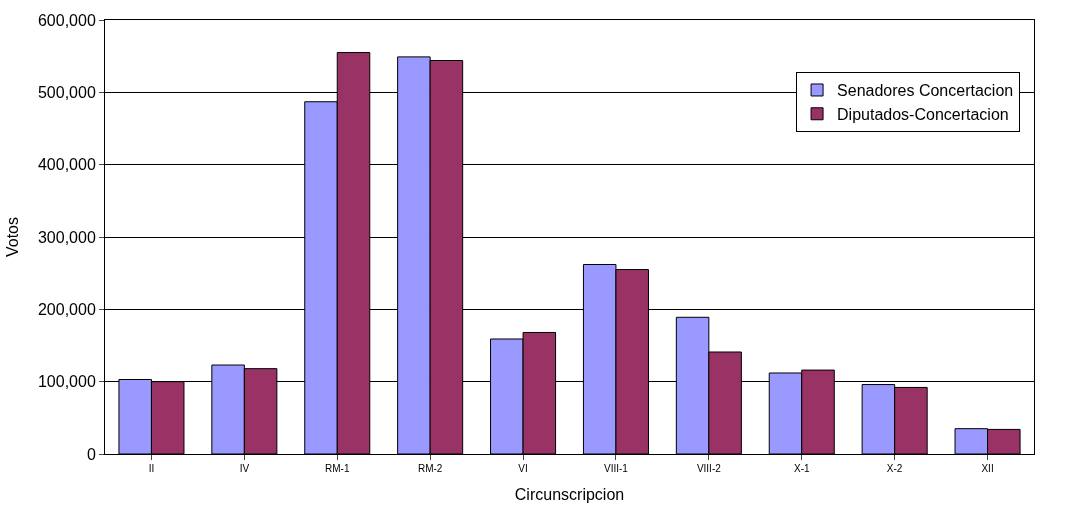 This screenshot has height=516, width=1084. I want to click on y-tick-label: 500,000, so click(66, 92).